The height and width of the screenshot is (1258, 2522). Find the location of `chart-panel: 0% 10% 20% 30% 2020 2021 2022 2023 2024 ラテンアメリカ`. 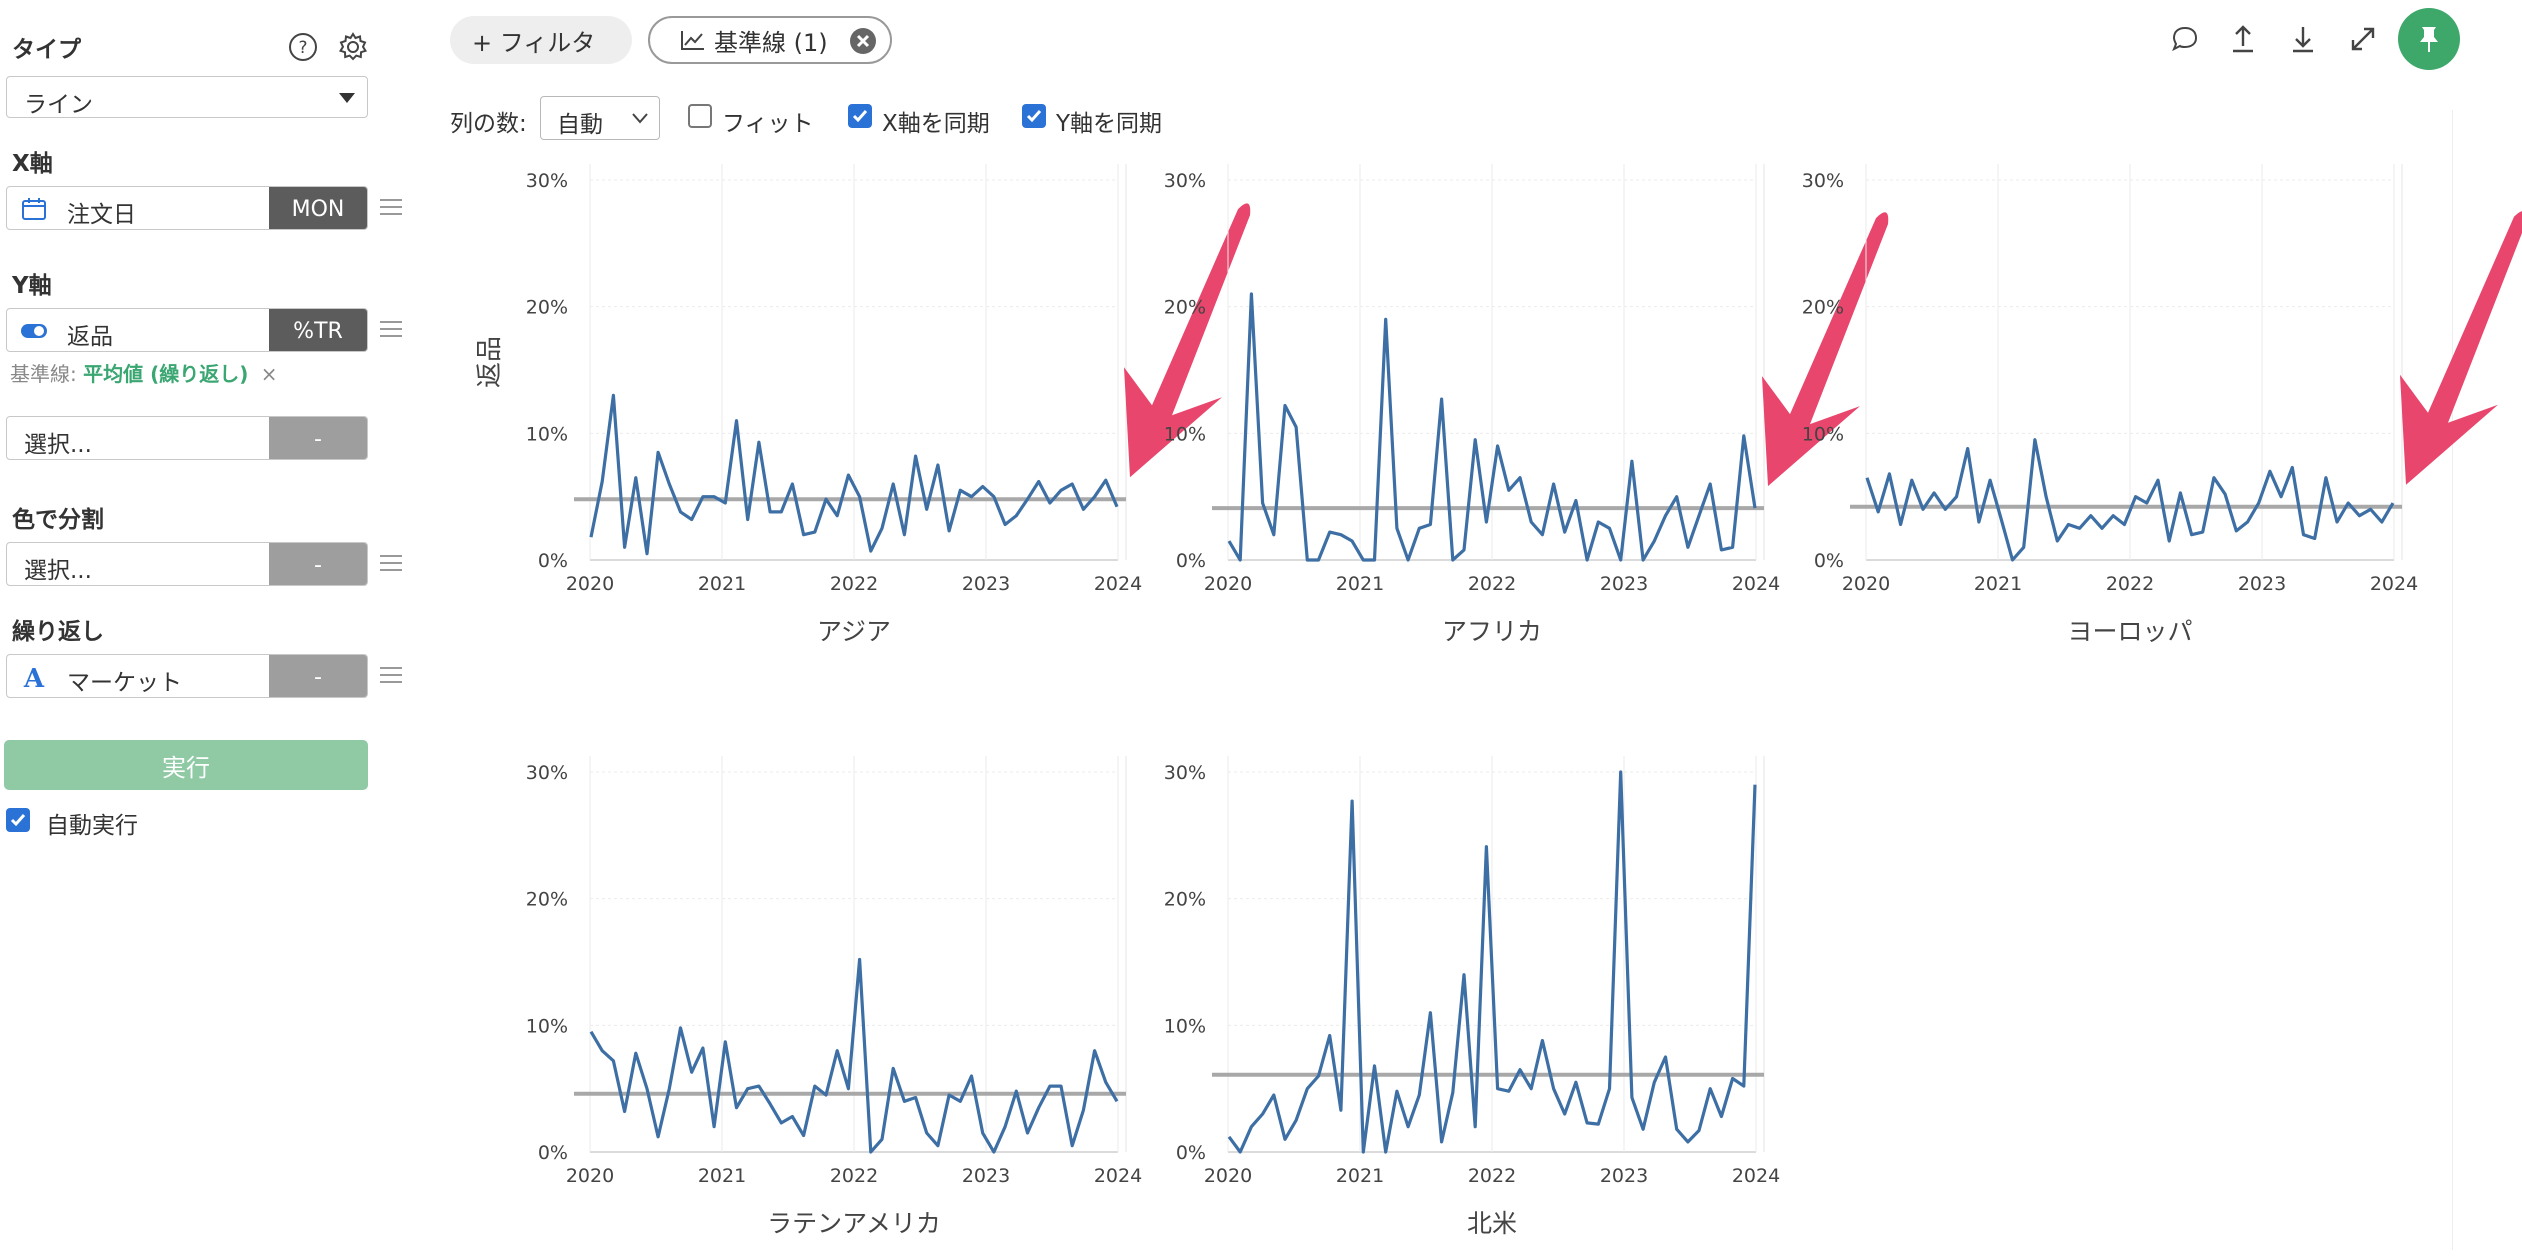

chart-panel: 0% 10% 20% 30% 2020 2021 2022 2023 2024 ラテンアメリカ is located at coordinates (834, 997).